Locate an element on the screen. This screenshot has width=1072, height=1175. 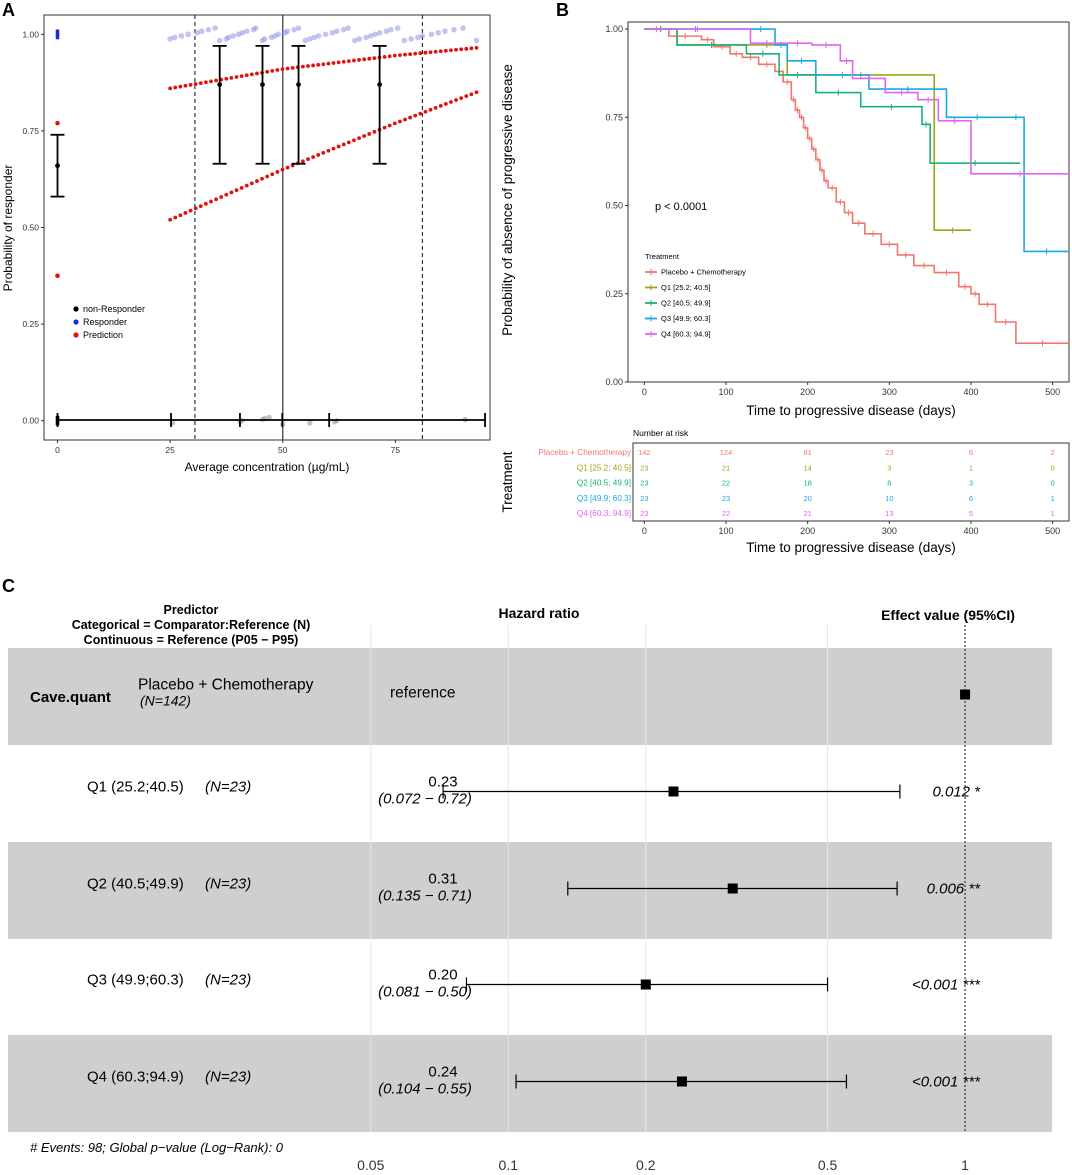
row-hr-text: 0.23 is located at coordinates (442, 782).